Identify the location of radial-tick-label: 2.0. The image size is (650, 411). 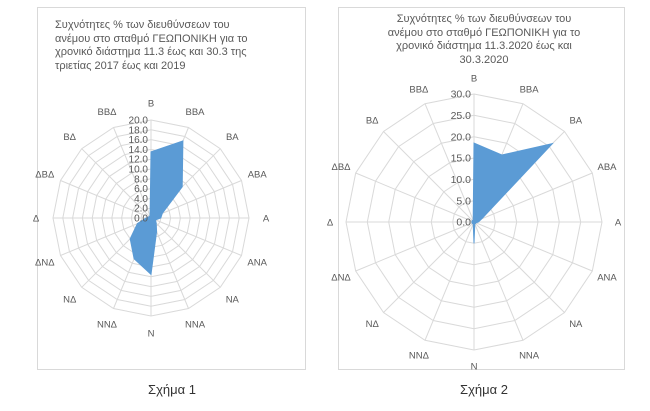
(141, 209).